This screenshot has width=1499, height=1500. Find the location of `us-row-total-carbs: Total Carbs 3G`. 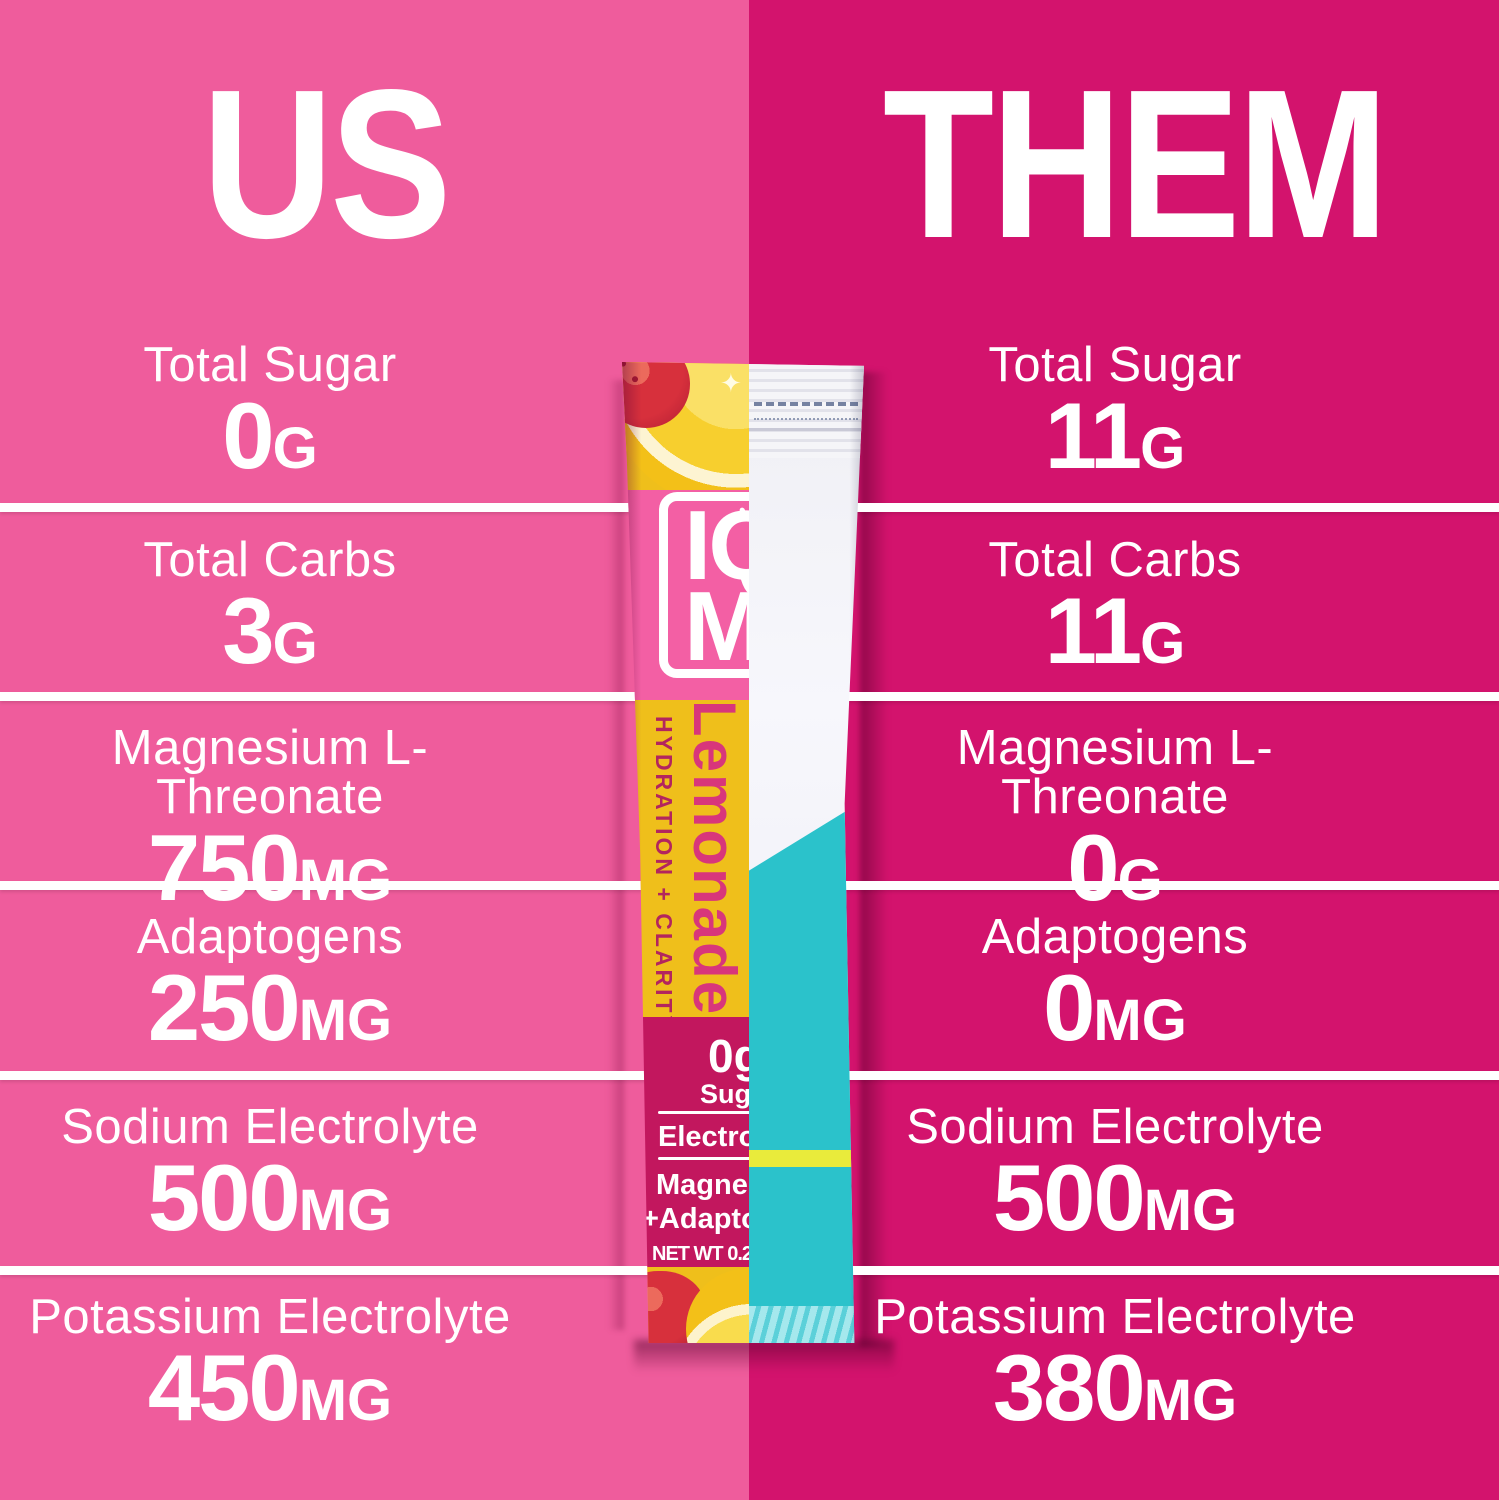

us-row-total-carbs: Total Carbs 3G is located at coordinates (270, 611).